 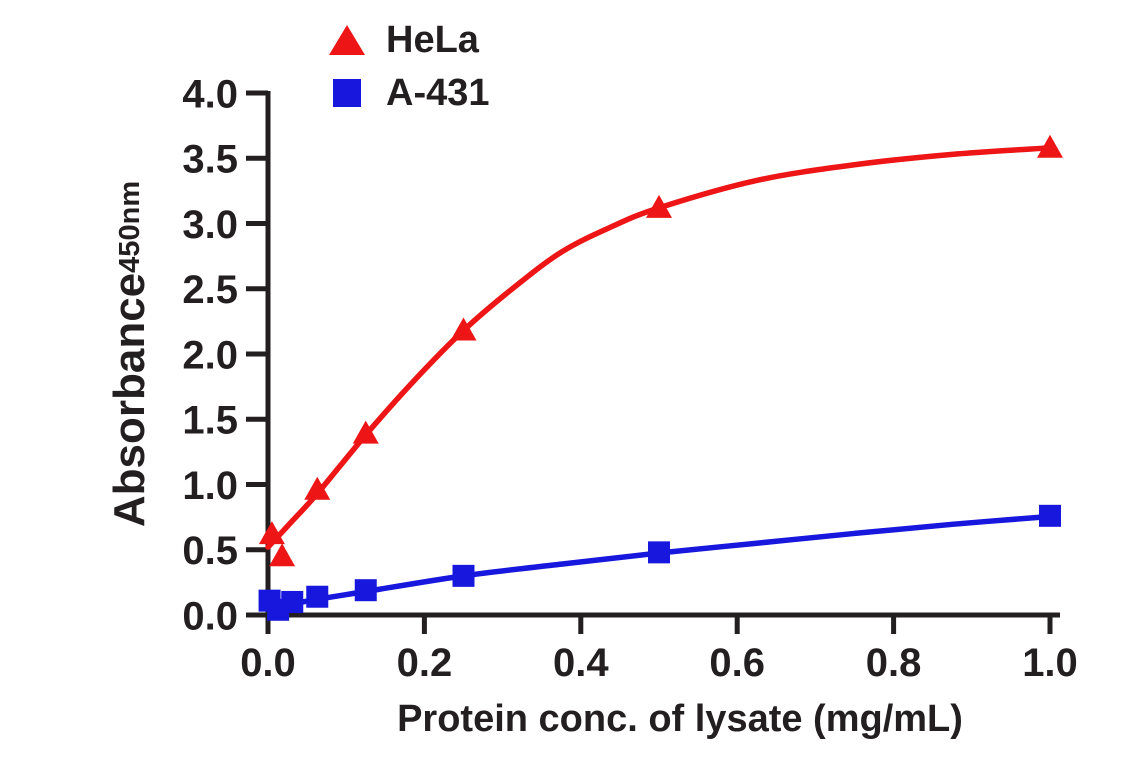 What do you see at coordinates (347, 39) in the screenshot?
I see `hela-triangle-marker-icon` at bounding box center [347, 39].